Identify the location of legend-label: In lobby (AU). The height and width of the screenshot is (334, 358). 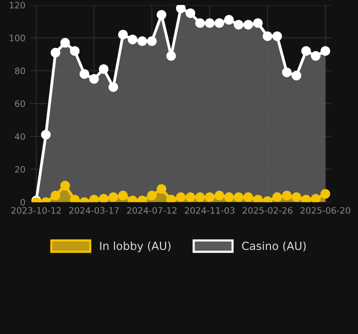
(135, 246).